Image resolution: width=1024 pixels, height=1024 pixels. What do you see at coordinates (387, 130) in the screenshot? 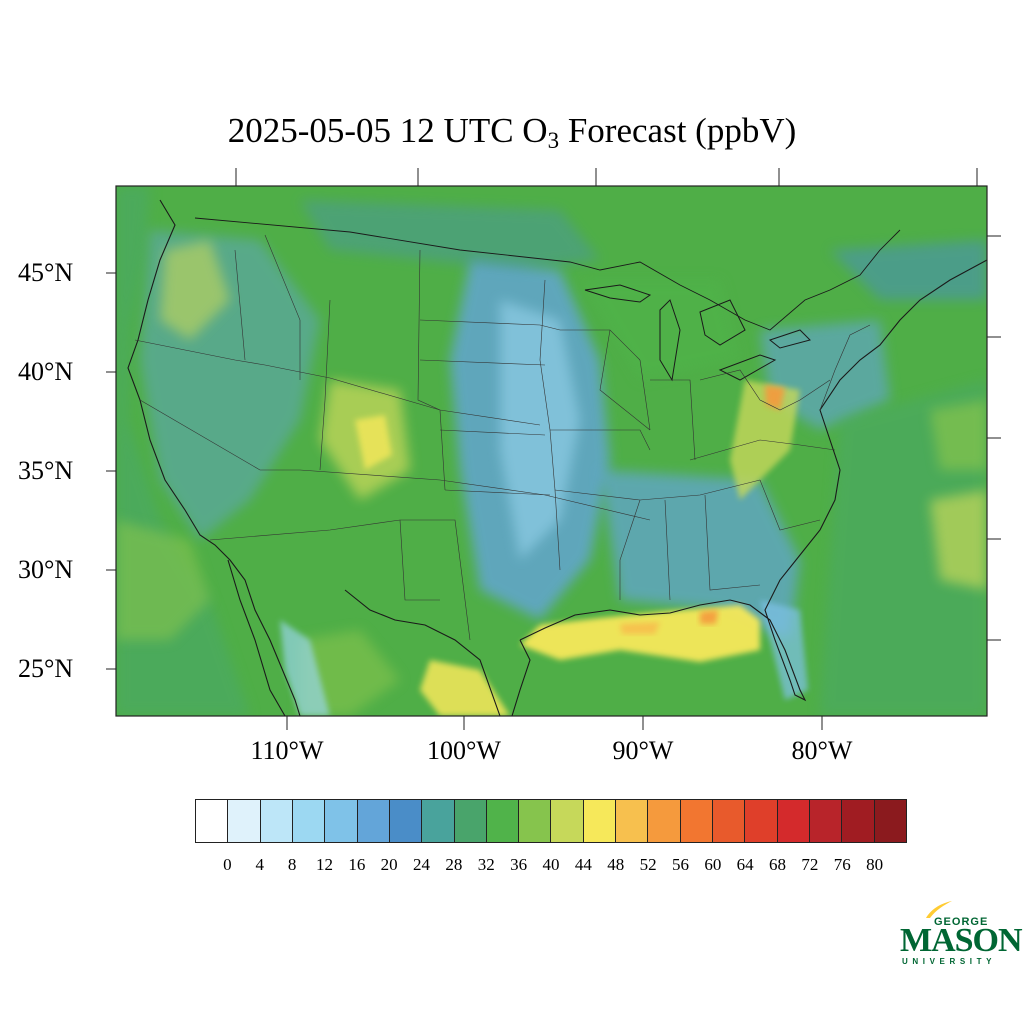
I see `title-prefix: 2025-05-05 12 UTC O` at bounding box center [387, 130].